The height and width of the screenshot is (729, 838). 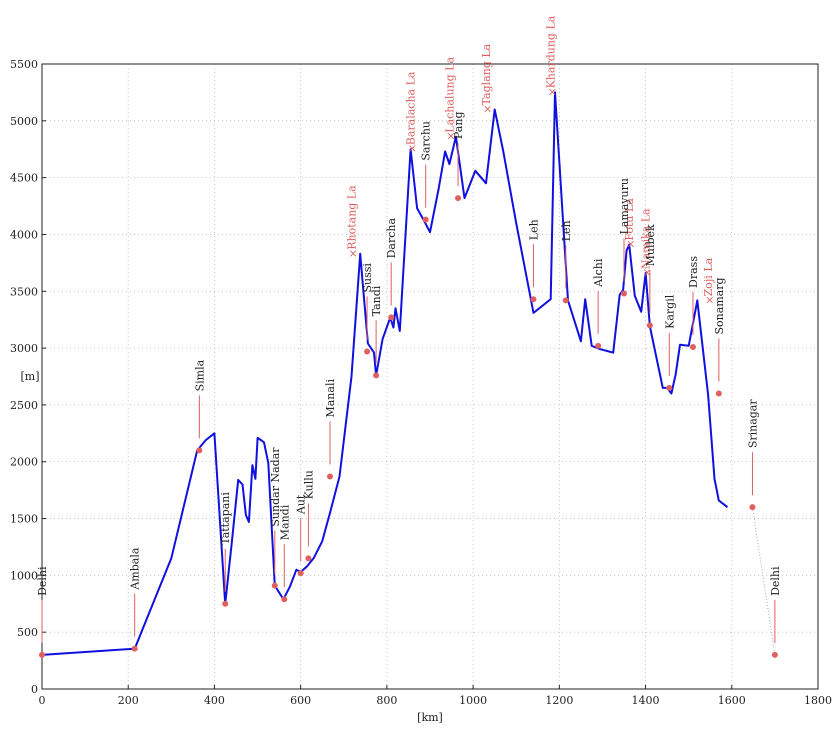 What do you see at coordinates (225, 518) in the screenshot?
I see `town-label: Tattapani` at bounding box center [225, 518].